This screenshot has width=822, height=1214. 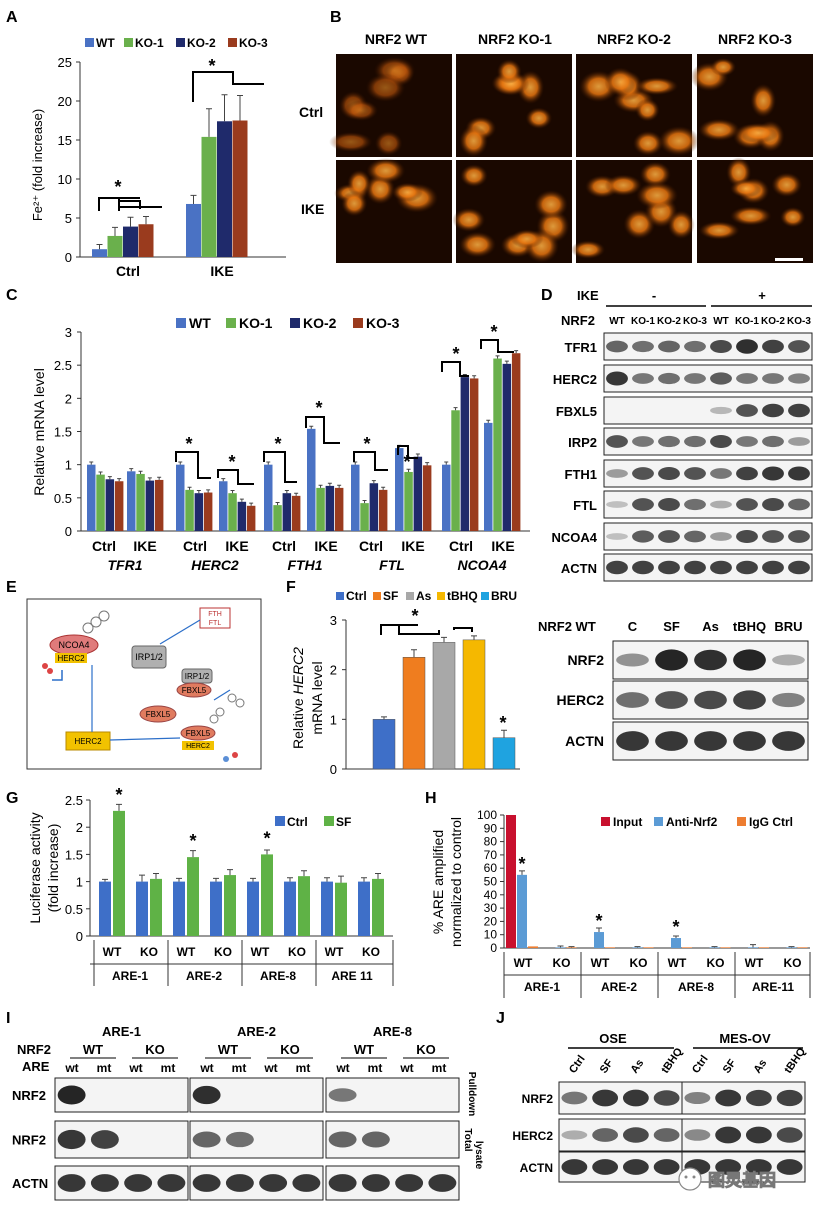 I want to click on y-tick-label: 1.5, so click(x=63, y=432).